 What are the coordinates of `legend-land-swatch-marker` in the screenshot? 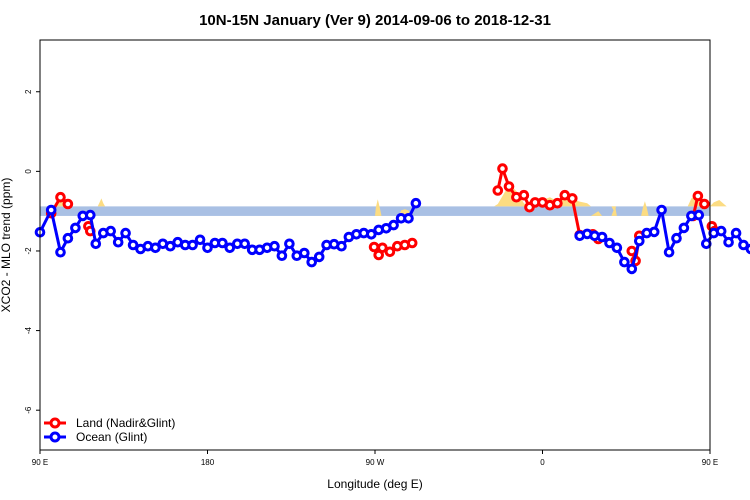 It's located at (55, 423).